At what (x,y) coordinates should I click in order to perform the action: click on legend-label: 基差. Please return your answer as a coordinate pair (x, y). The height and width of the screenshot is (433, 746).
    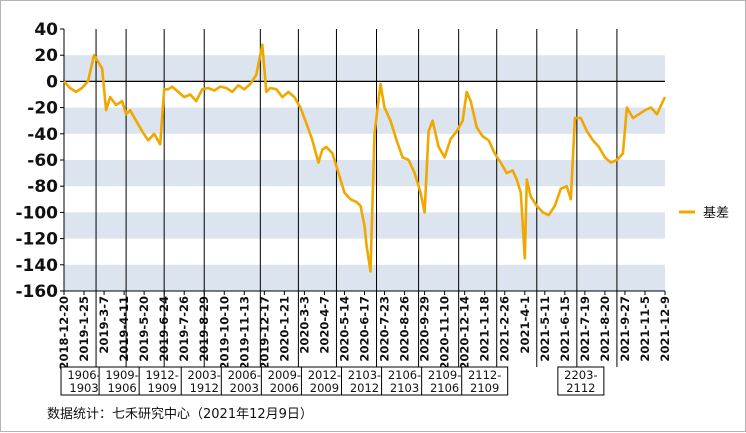
    Looking at the image, I should click on (716, 213).